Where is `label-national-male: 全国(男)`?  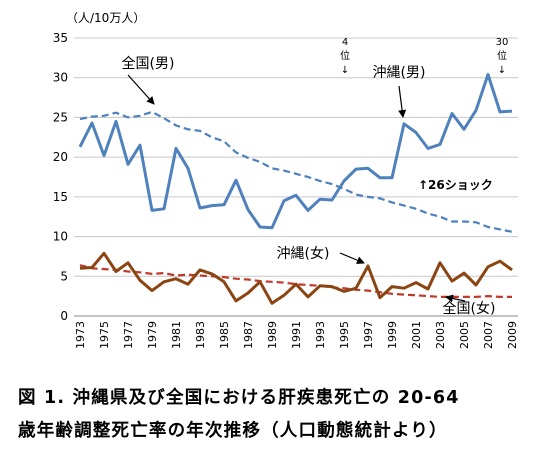 label-national-male: 全国(男) is located at coordinates (148, 63).